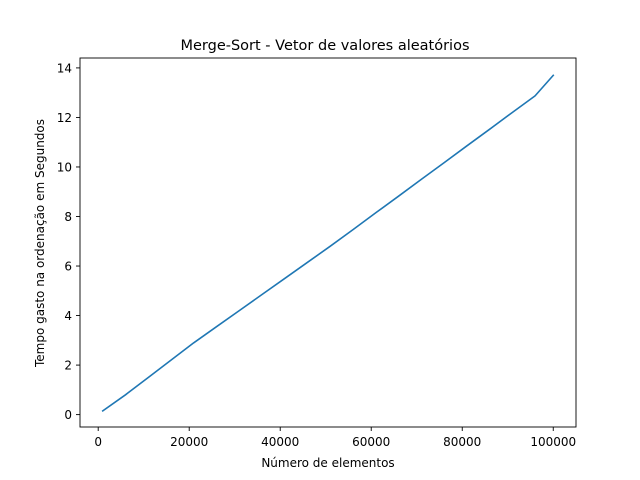  What do you see at coordinates (189, 442) in the screenshot?
I see `x-tick-label: 20000` at bounding box center [189, 442].